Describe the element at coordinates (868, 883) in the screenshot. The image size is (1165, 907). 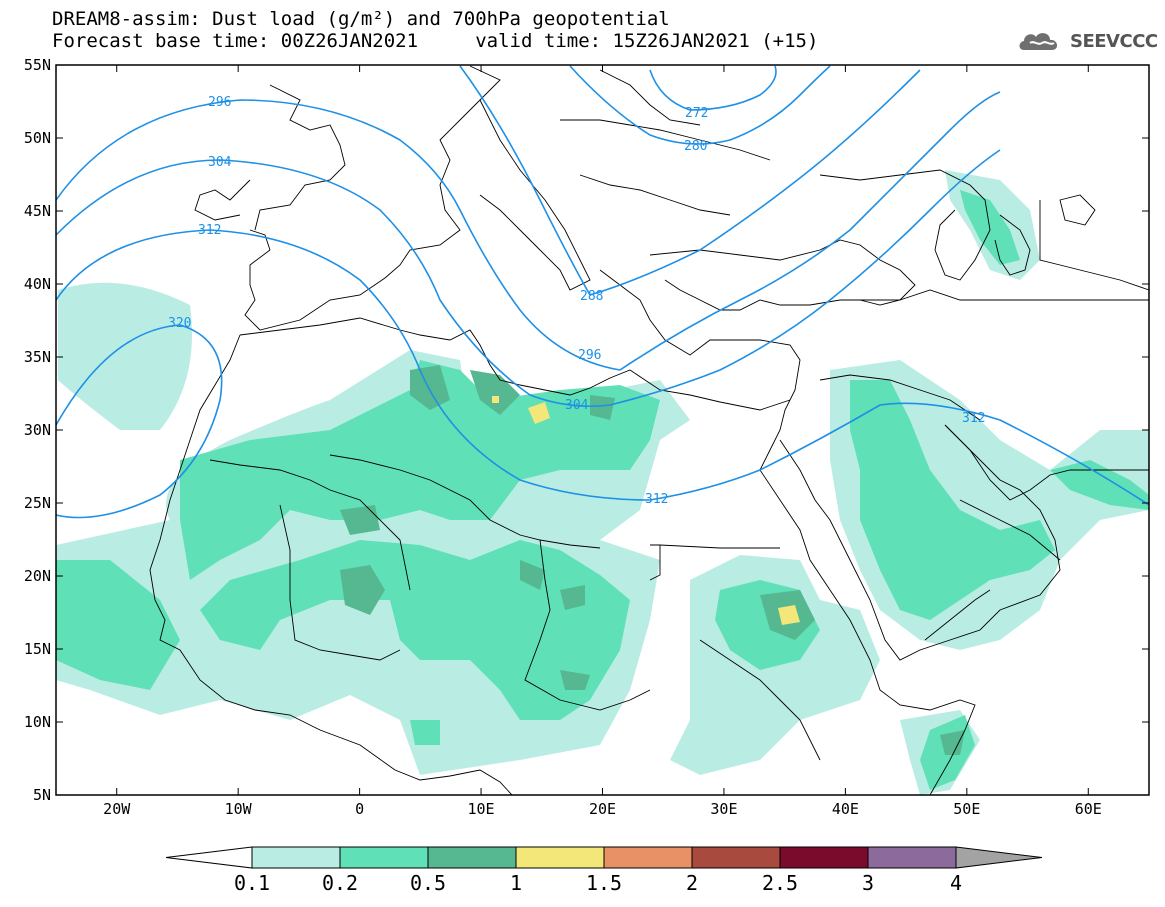
I see `colorbar-label: 3` at that location.